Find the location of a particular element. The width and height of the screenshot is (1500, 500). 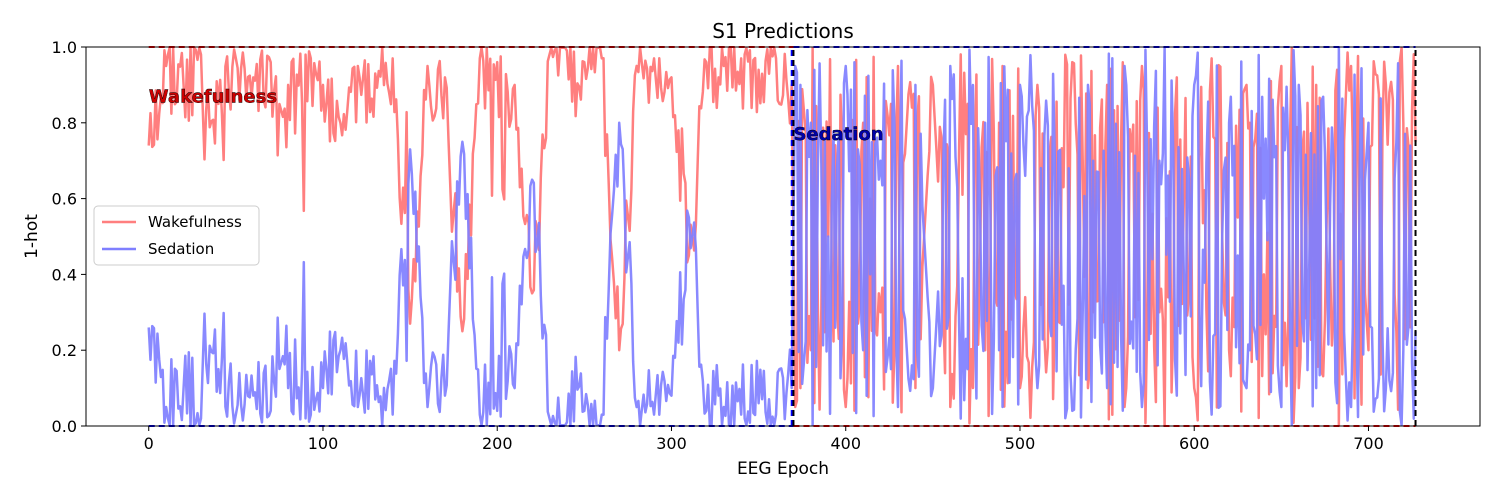

legend: Wakefulness Sedation is located at coordinates (176, 235).